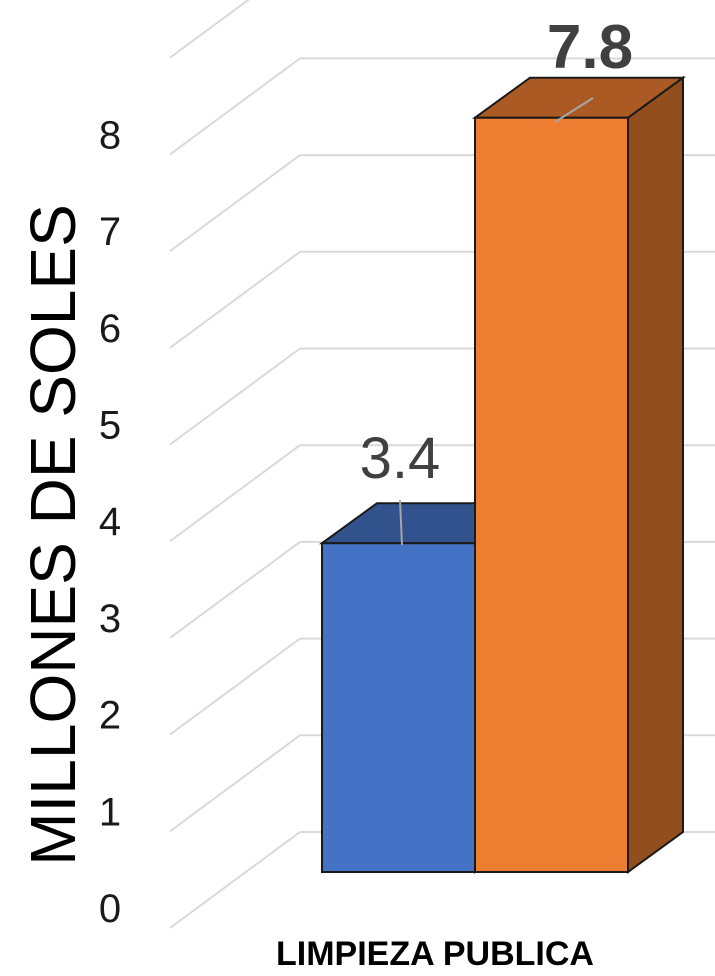  What do you see at coordinates (110, 426) in the screenshot?
I see `y-tick-label: 5` at bounding box center [110, 426].